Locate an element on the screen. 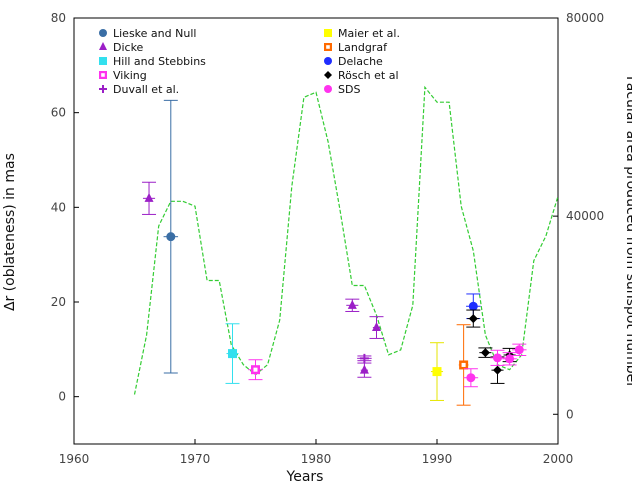 The width and height of the screenshot is (632, 487). series-landgraf is located at coordinates (463, 365).